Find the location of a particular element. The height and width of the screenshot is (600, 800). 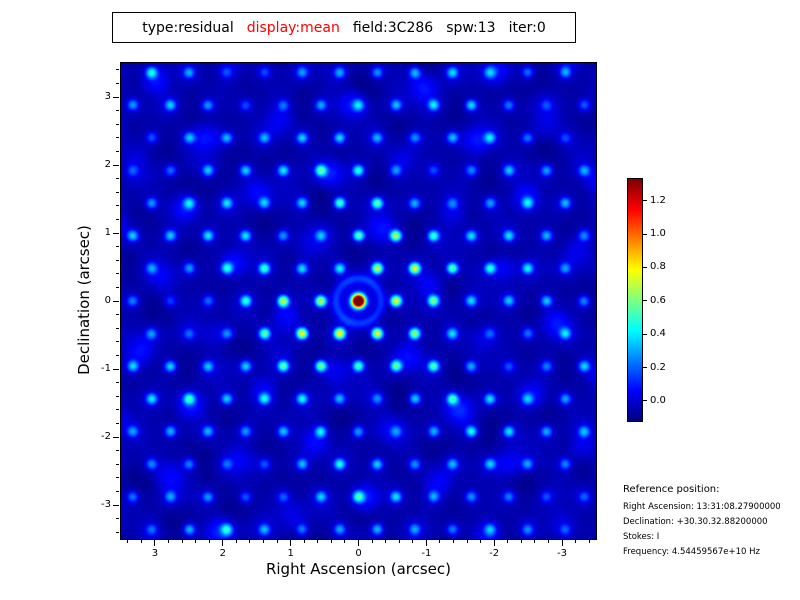

colorbar-gradient is located at coordinates (635, 300).